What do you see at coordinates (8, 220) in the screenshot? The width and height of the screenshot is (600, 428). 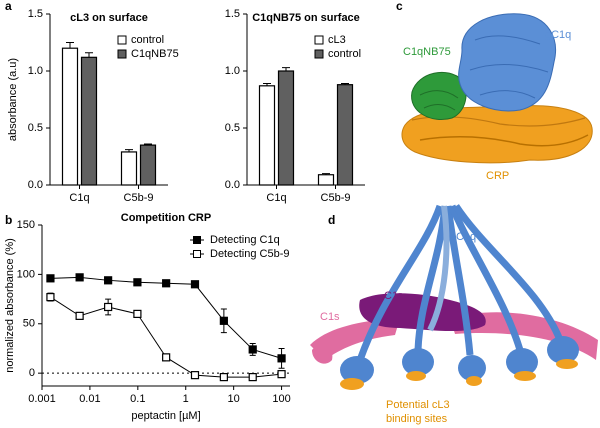 I see `panel-letter: b` at bounding box center [8, 220].